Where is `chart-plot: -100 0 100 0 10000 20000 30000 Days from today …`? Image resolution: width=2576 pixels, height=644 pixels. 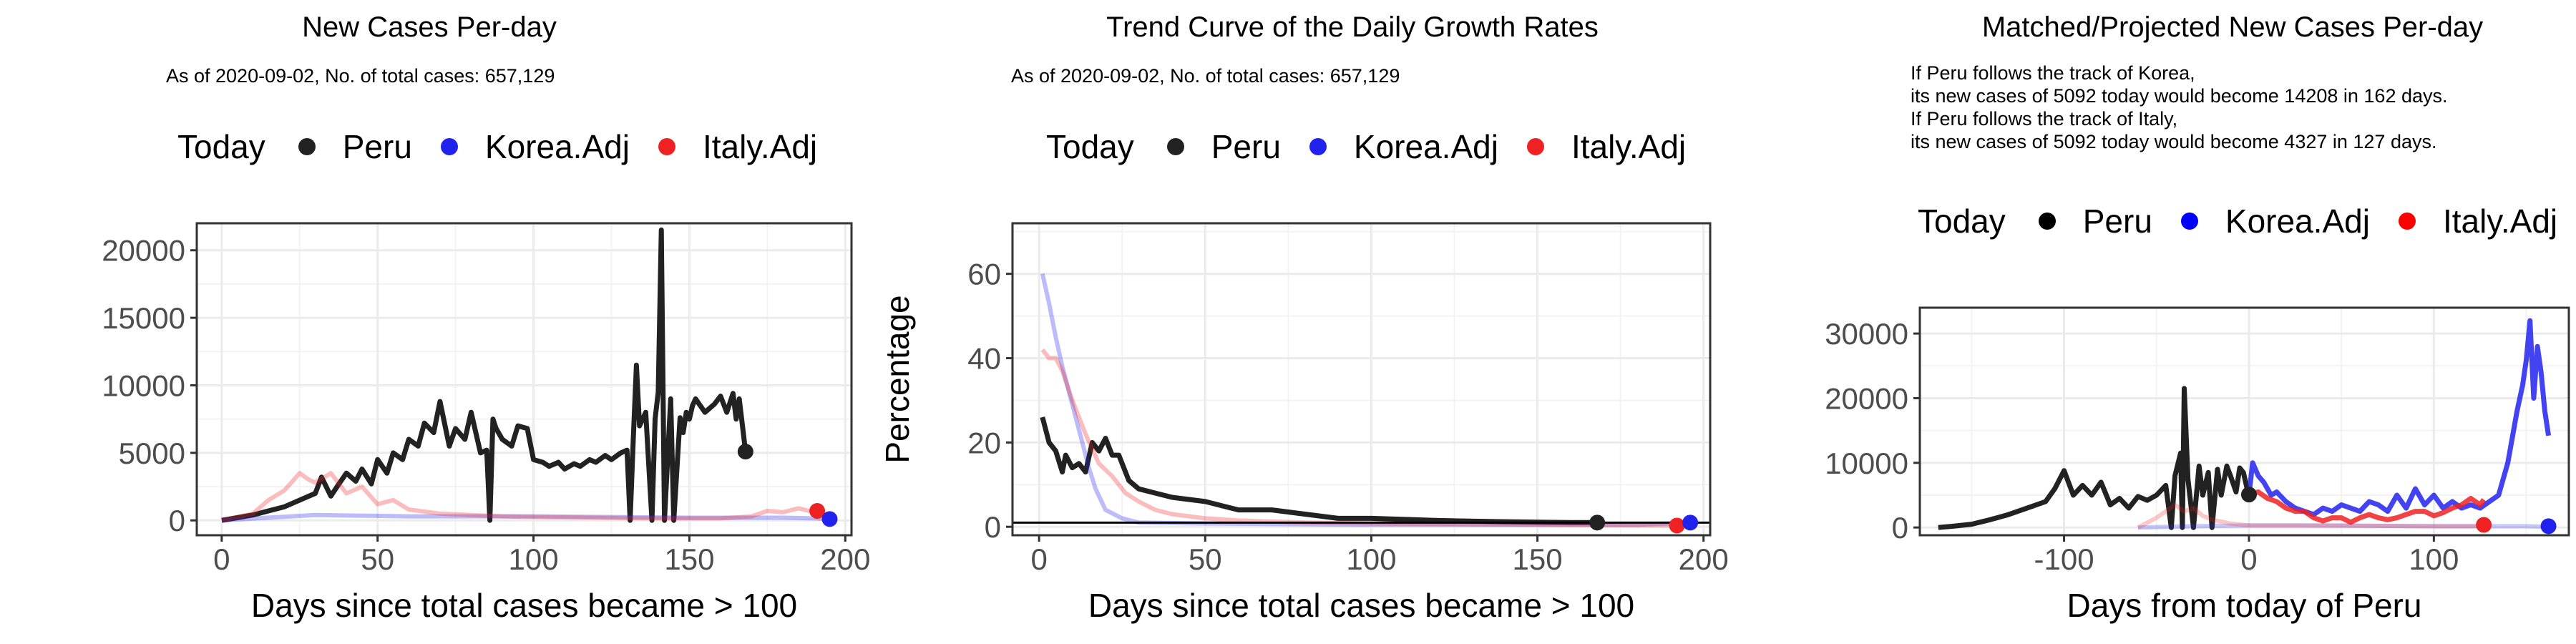 chart-plot: -100 0 100 0 10000 20000 30000 Days from today … is located at coordinates (2197, 465).